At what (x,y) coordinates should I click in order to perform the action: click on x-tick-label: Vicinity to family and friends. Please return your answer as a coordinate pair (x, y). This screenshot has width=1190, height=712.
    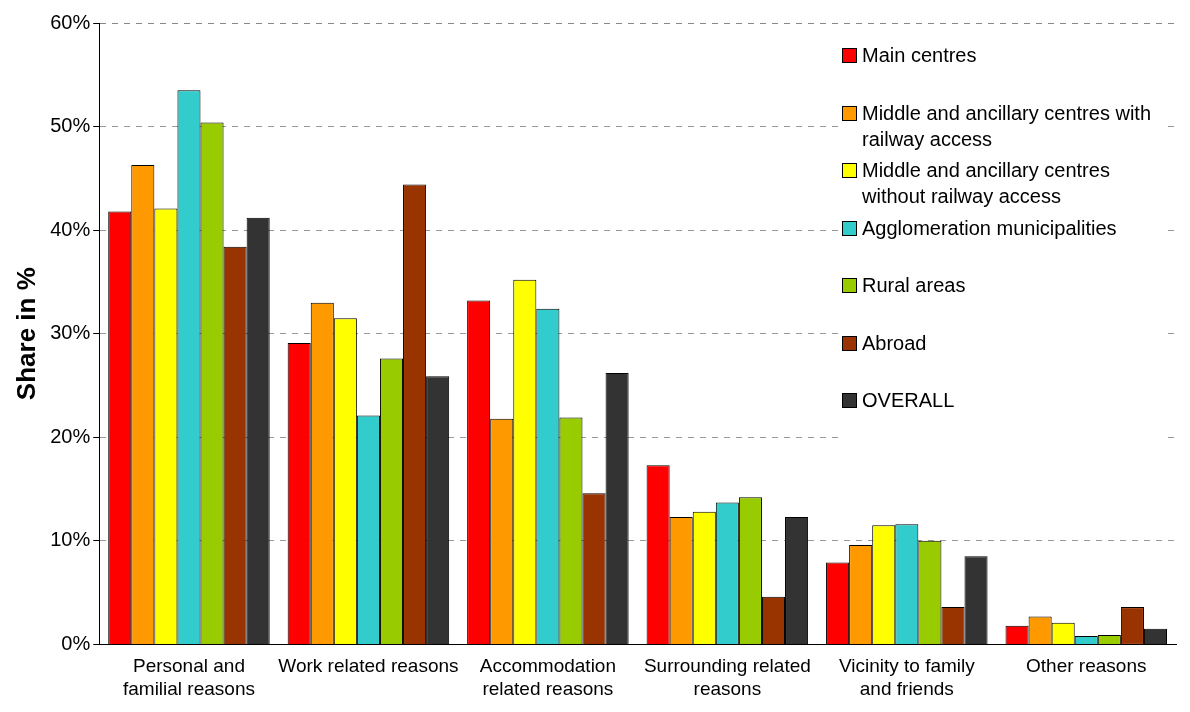
    Looking at the image, I should click on (907, 677).